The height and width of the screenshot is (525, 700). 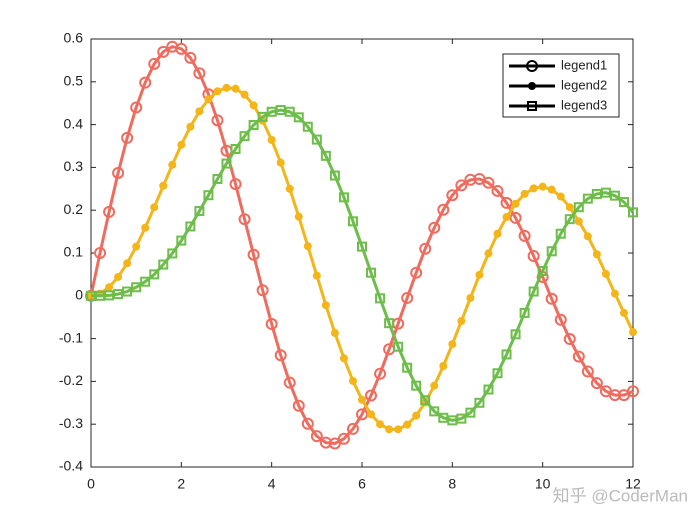 I want to click on y-tick-label: -0.2, so click(x=71, y=380).